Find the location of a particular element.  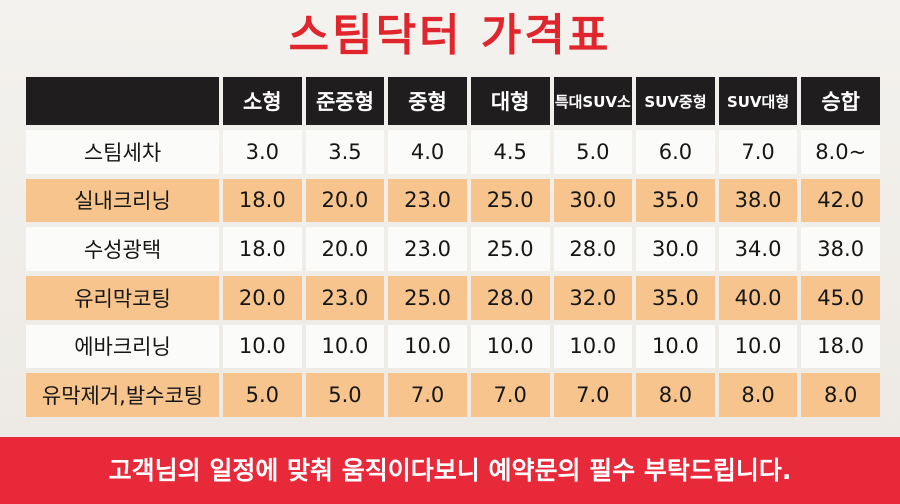

column-header: 대형 is located at coordinates (510, 101).